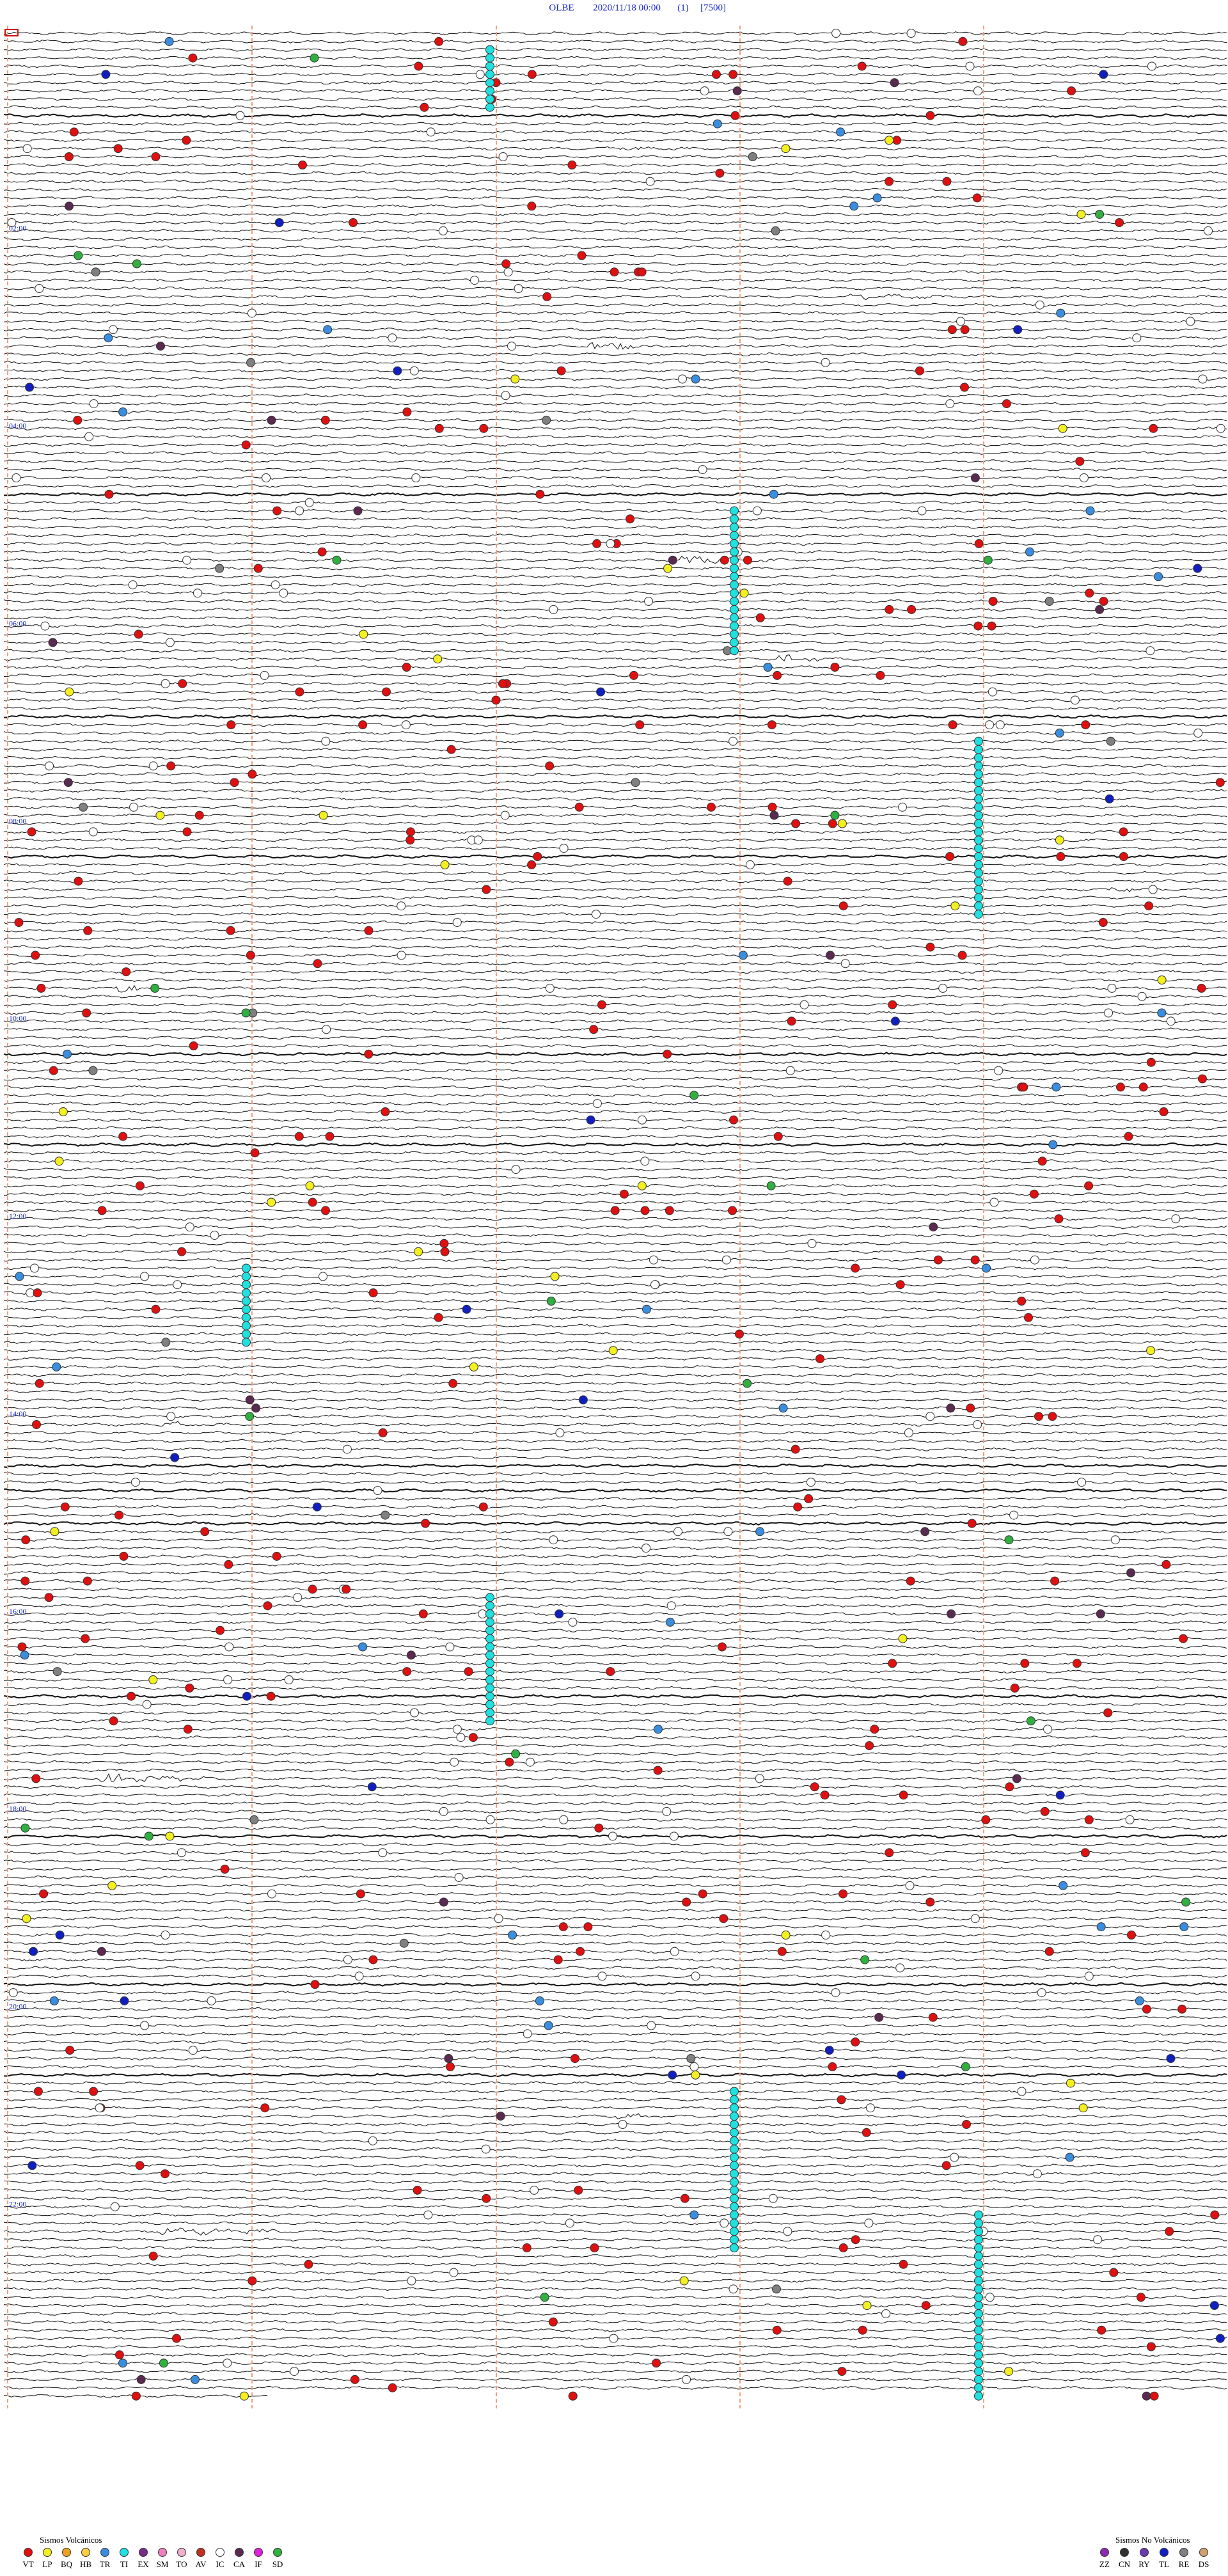  What do you see at coordinates (1104, 2564) in the screenshot?
I see `legend-code: ZZ` at bounding box center [1104, 2564].